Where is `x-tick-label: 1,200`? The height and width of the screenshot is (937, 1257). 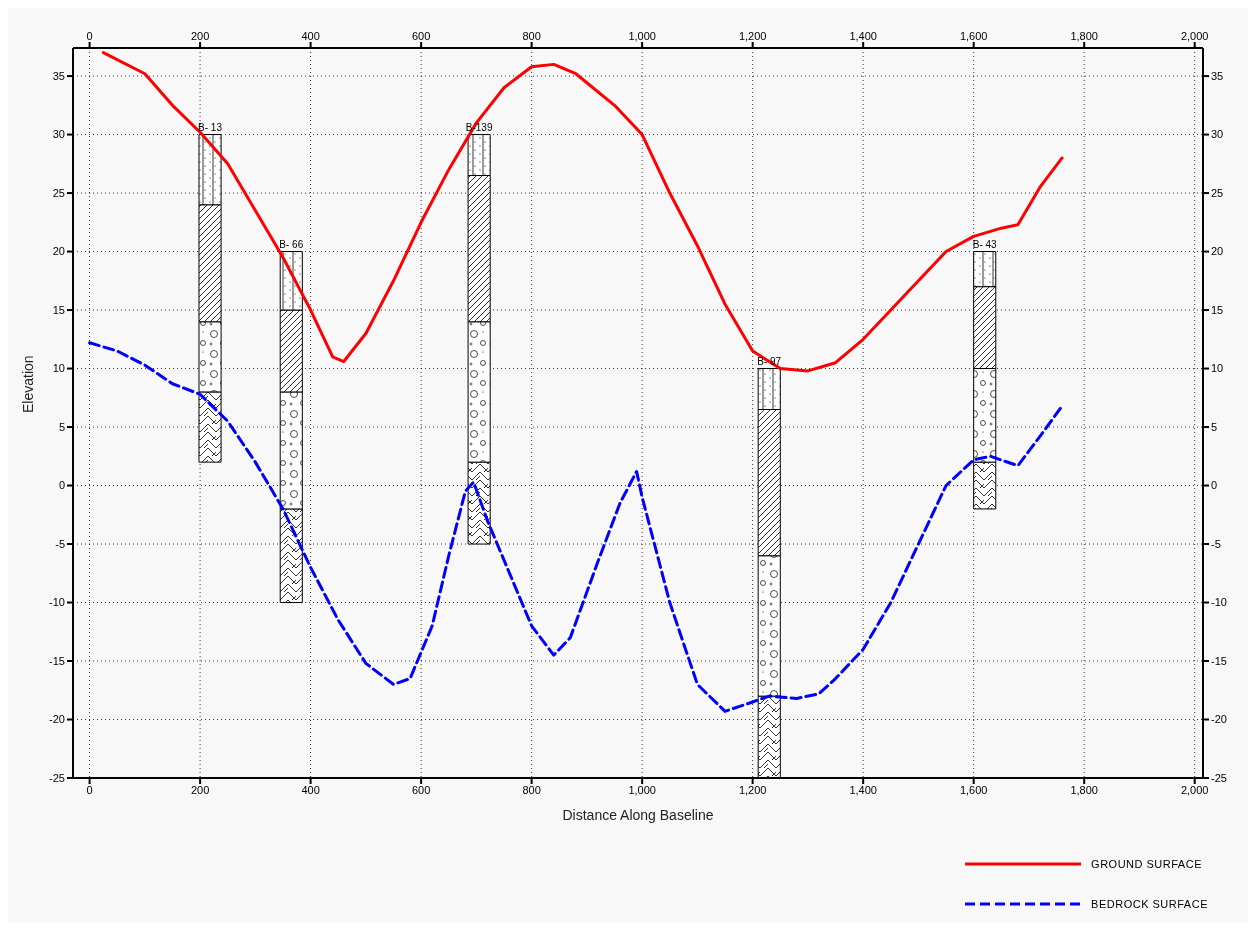
x-tick-label: 1,200 is located at coordinates (752, 789).